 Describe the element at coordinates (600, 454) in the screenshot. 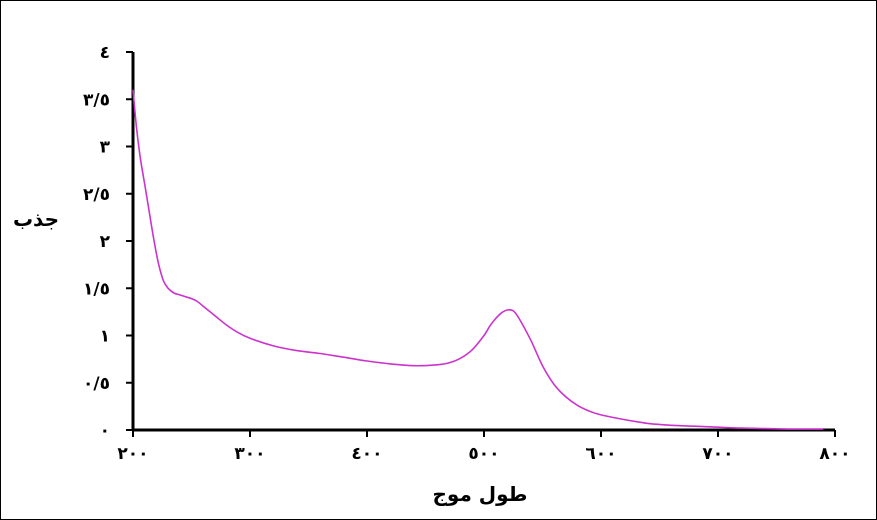

I see `x-tick-label: ٦۰۰` at that location.